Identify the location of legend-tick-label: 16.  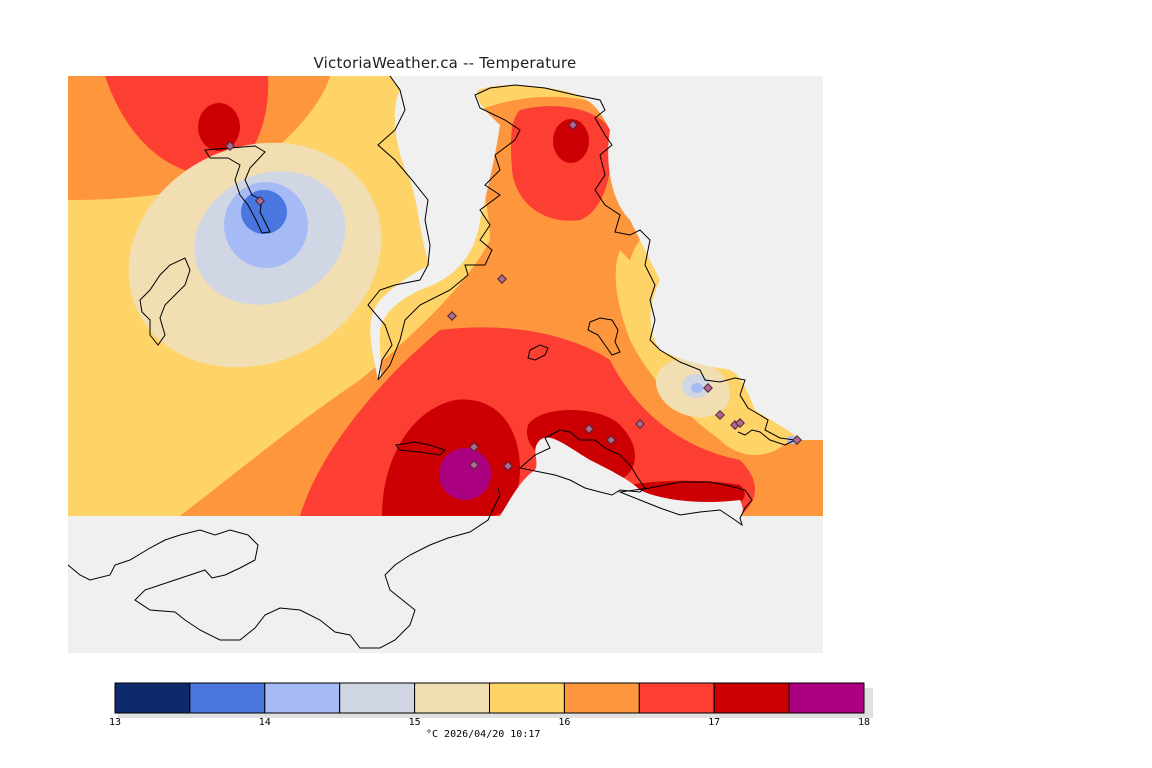
(564, 722).